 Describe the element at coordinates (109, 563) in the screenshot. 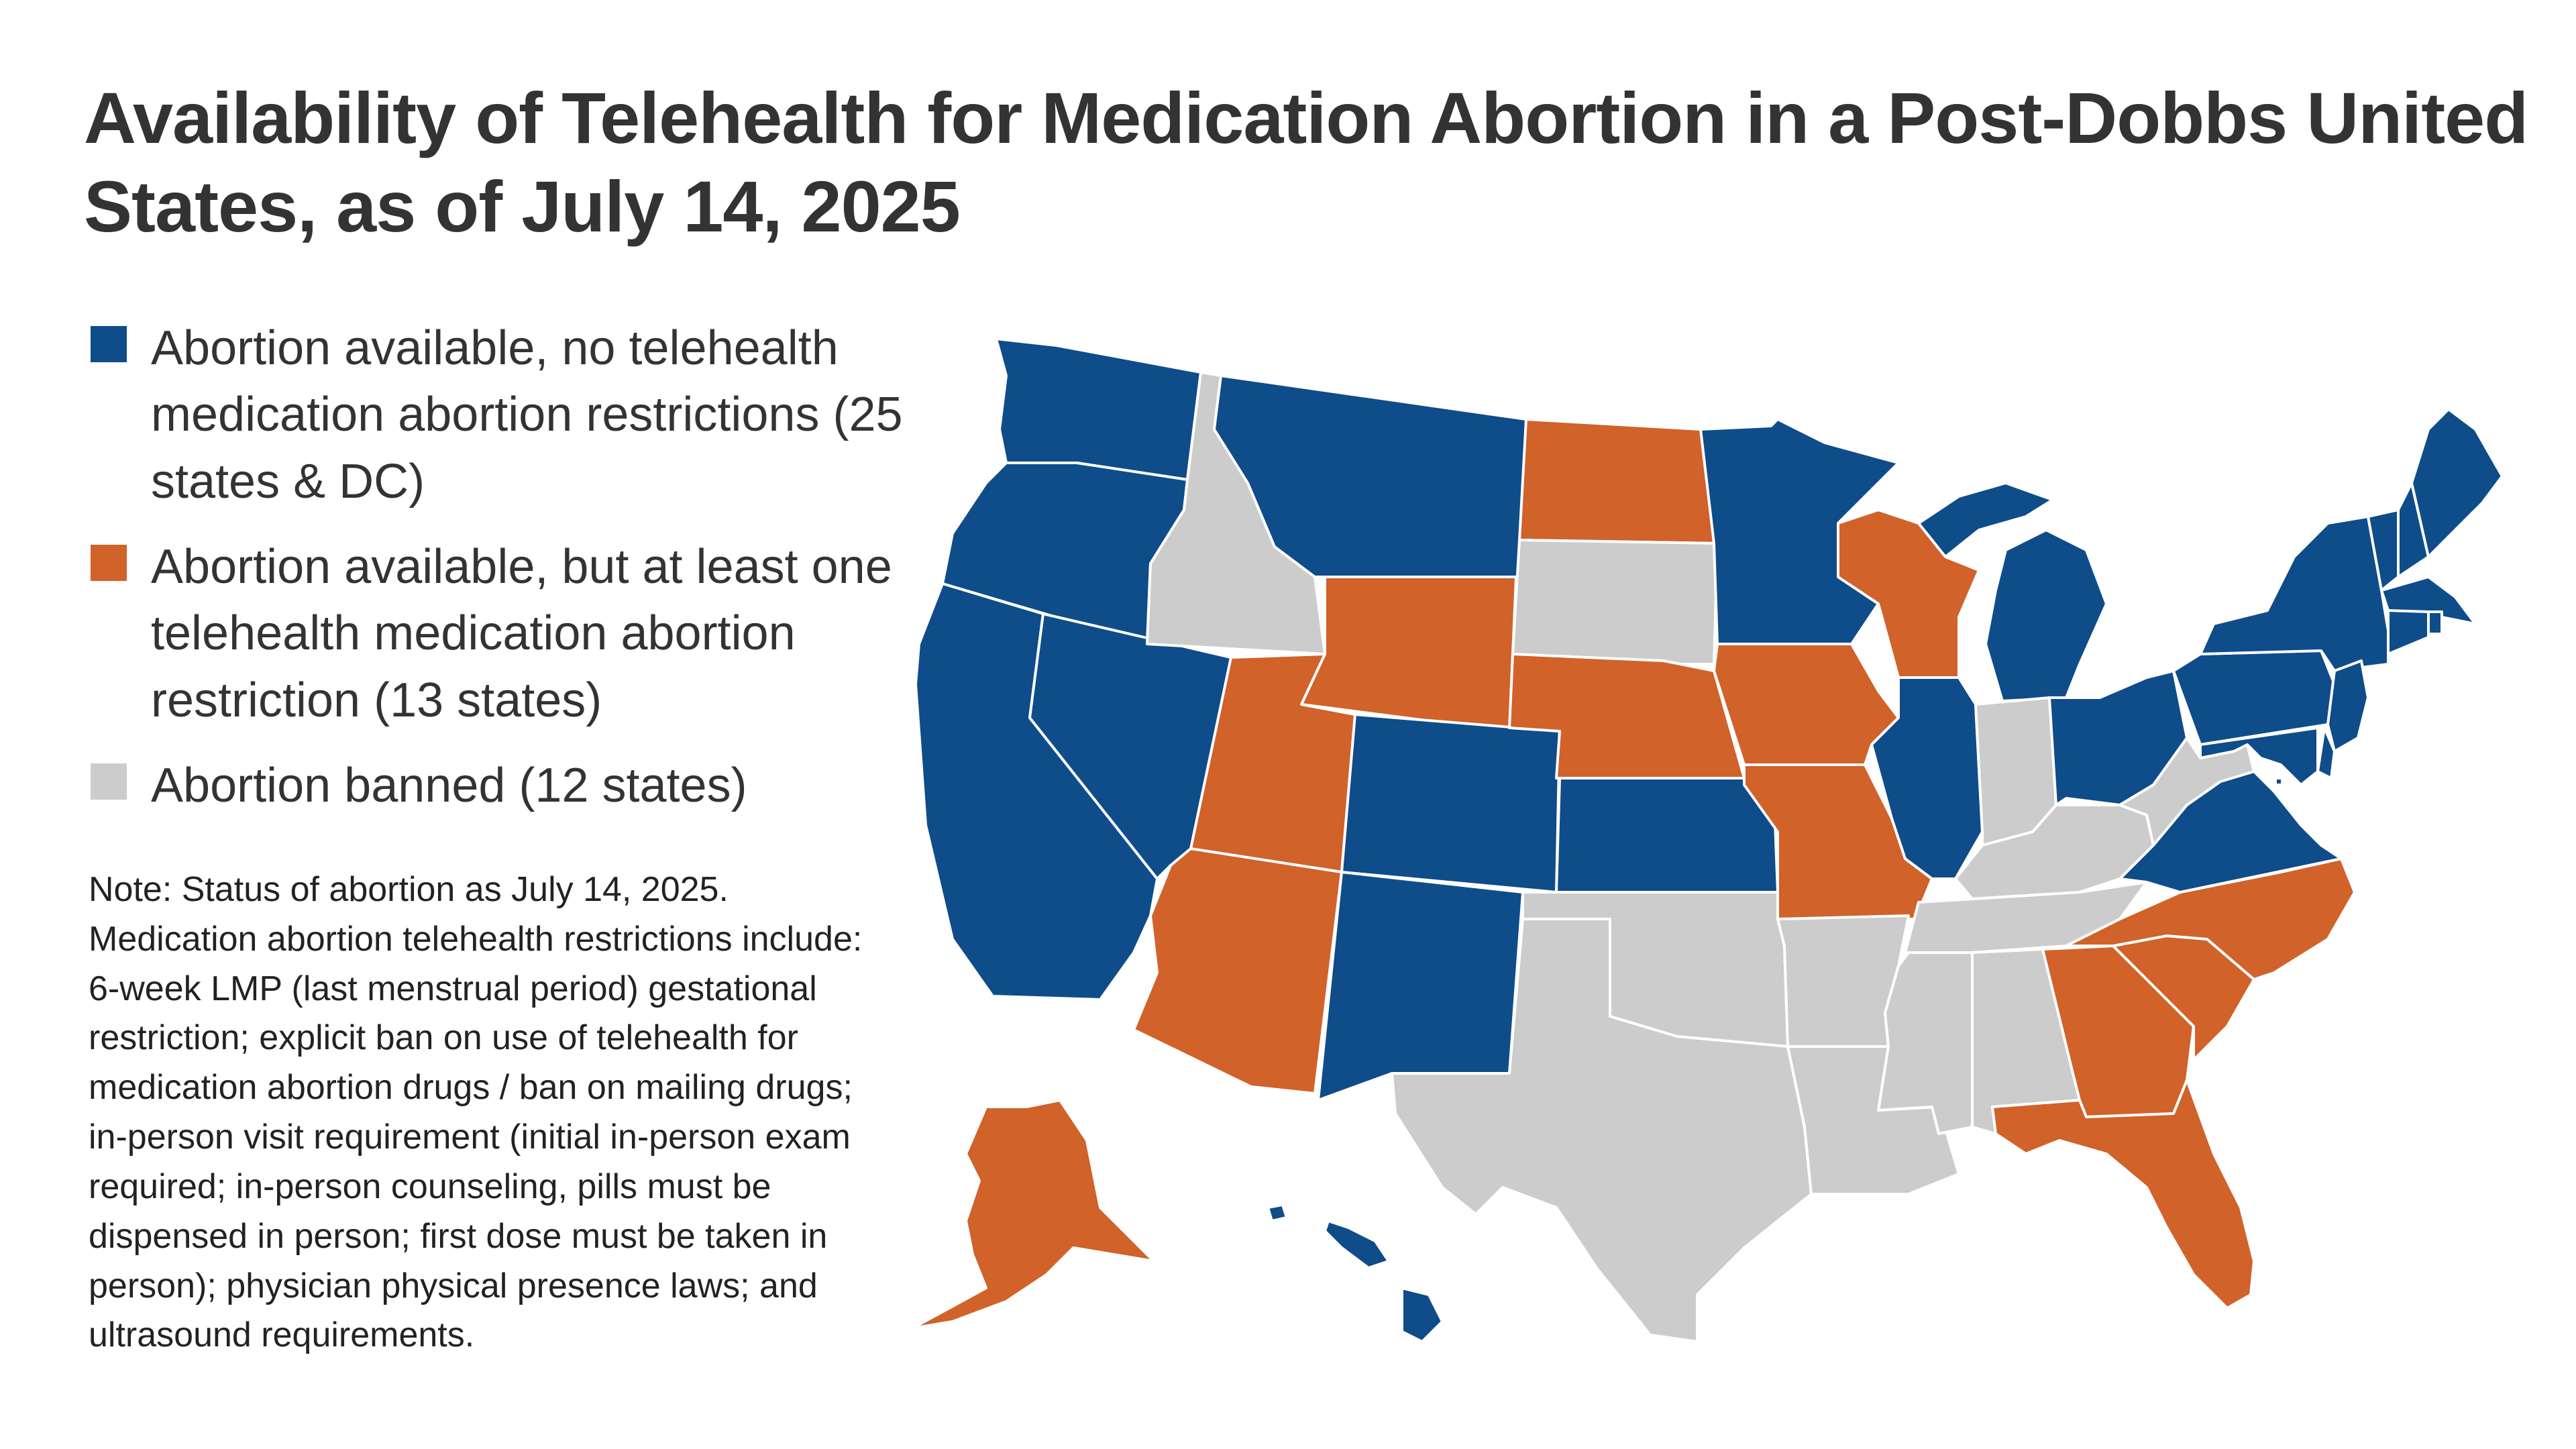

I see `legend-swatch-orange` at that location.